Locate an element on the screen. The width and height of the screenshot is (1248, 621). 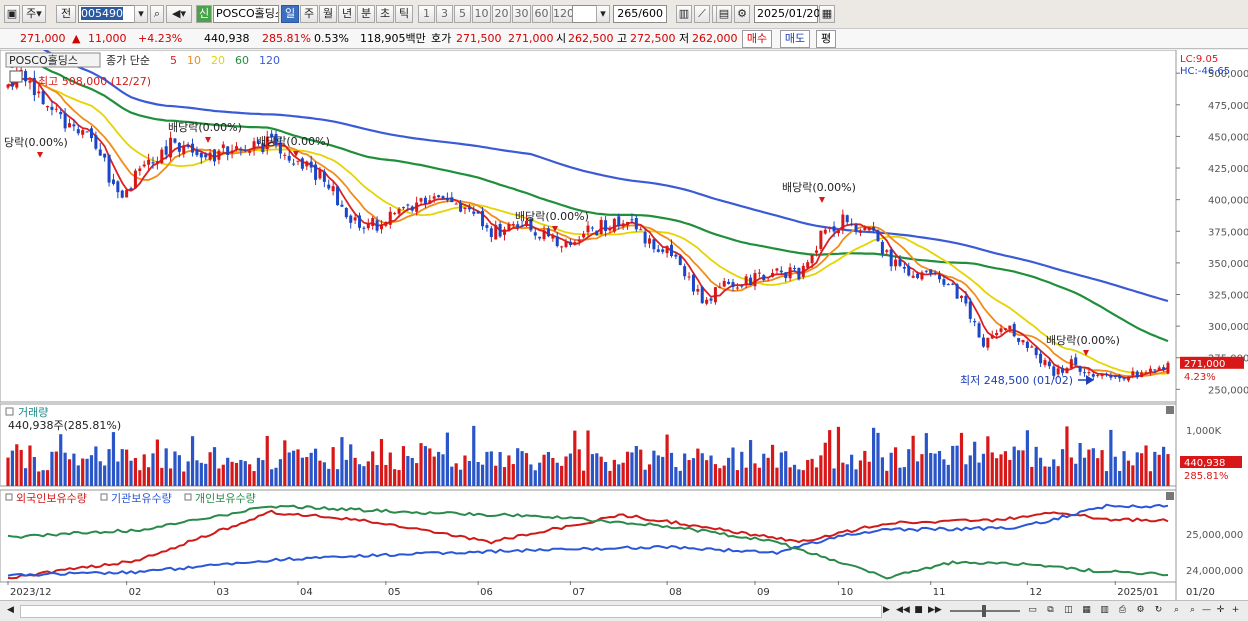
interval-3: 3 is located at coordinates (444, 14).